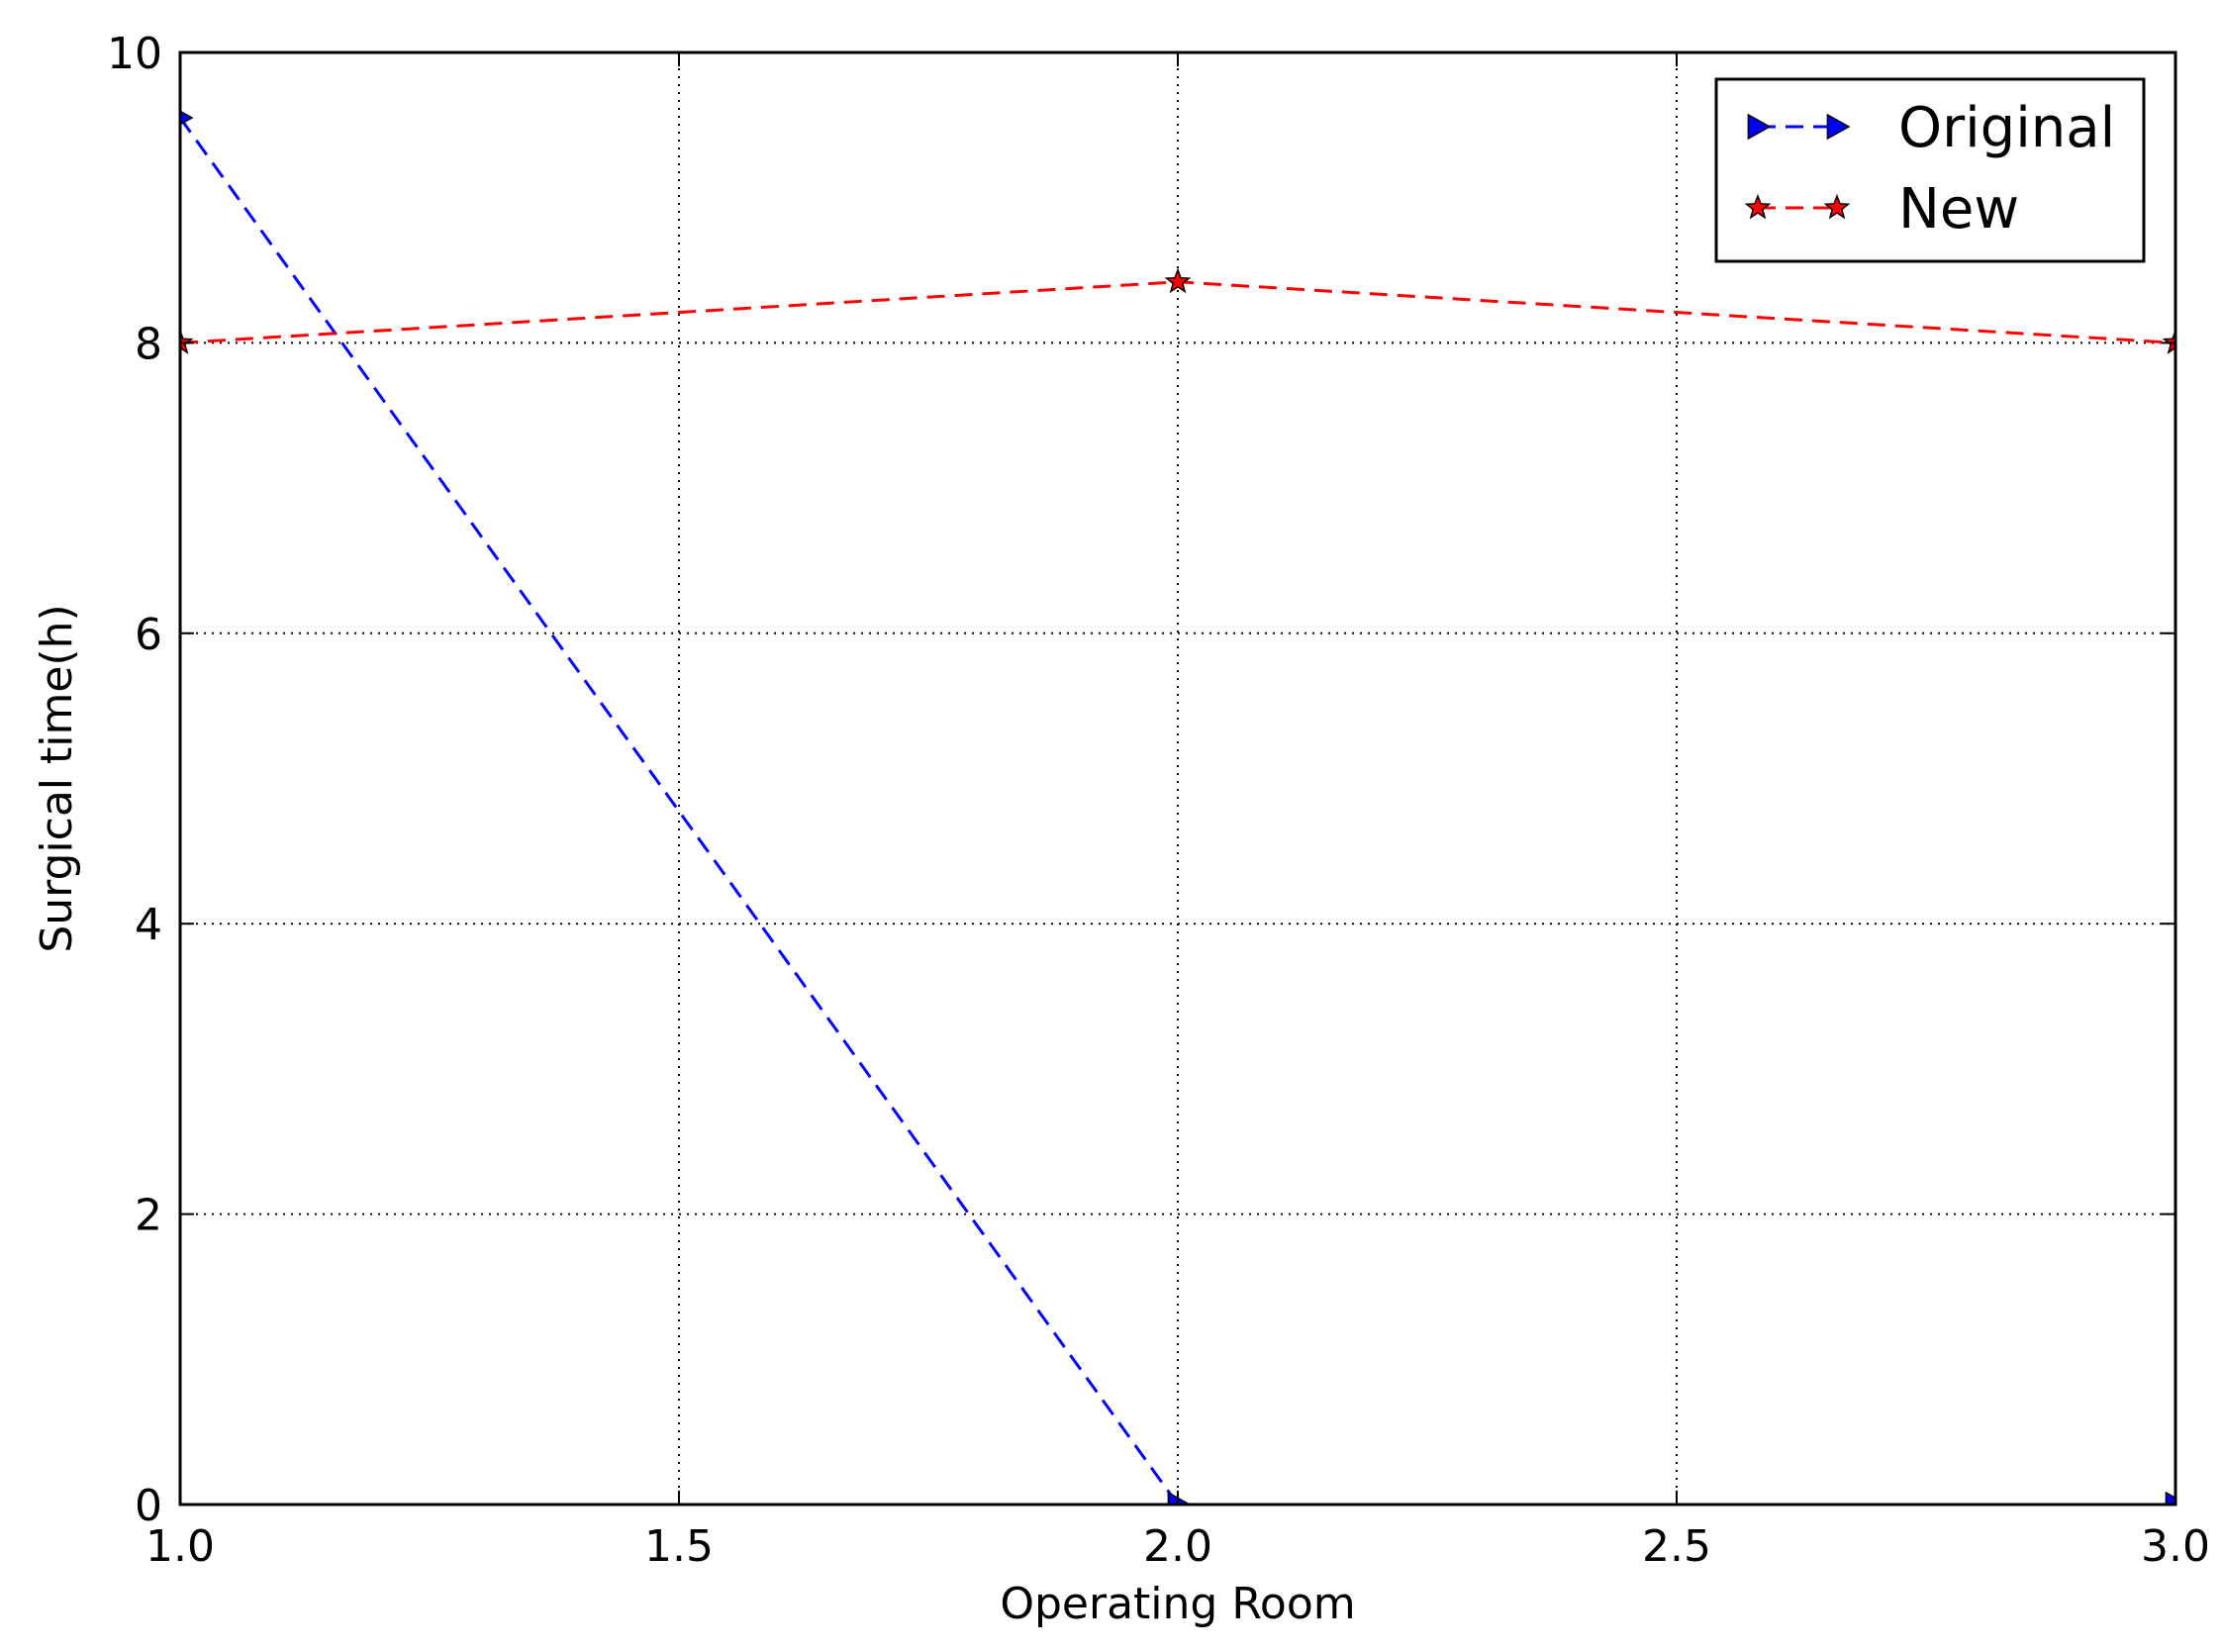 The image size is (2223, 1652). What do you see at coordinates (1177, 310) in the screenshot?
I see `series-new` at bounding box center [1177, 310].